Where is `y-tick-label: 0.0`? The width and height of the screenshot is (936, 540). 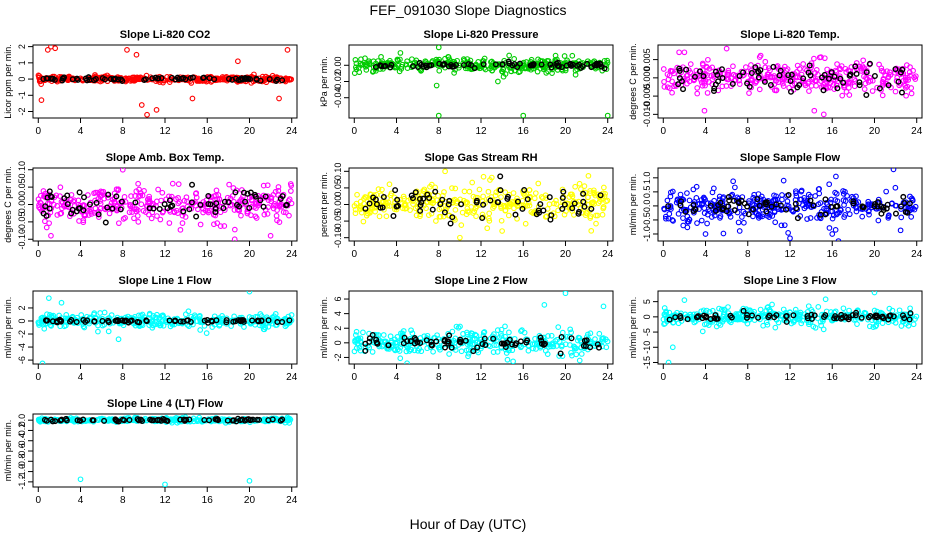 y-tick-label: 0.0 is located at coordinates (647, 206).